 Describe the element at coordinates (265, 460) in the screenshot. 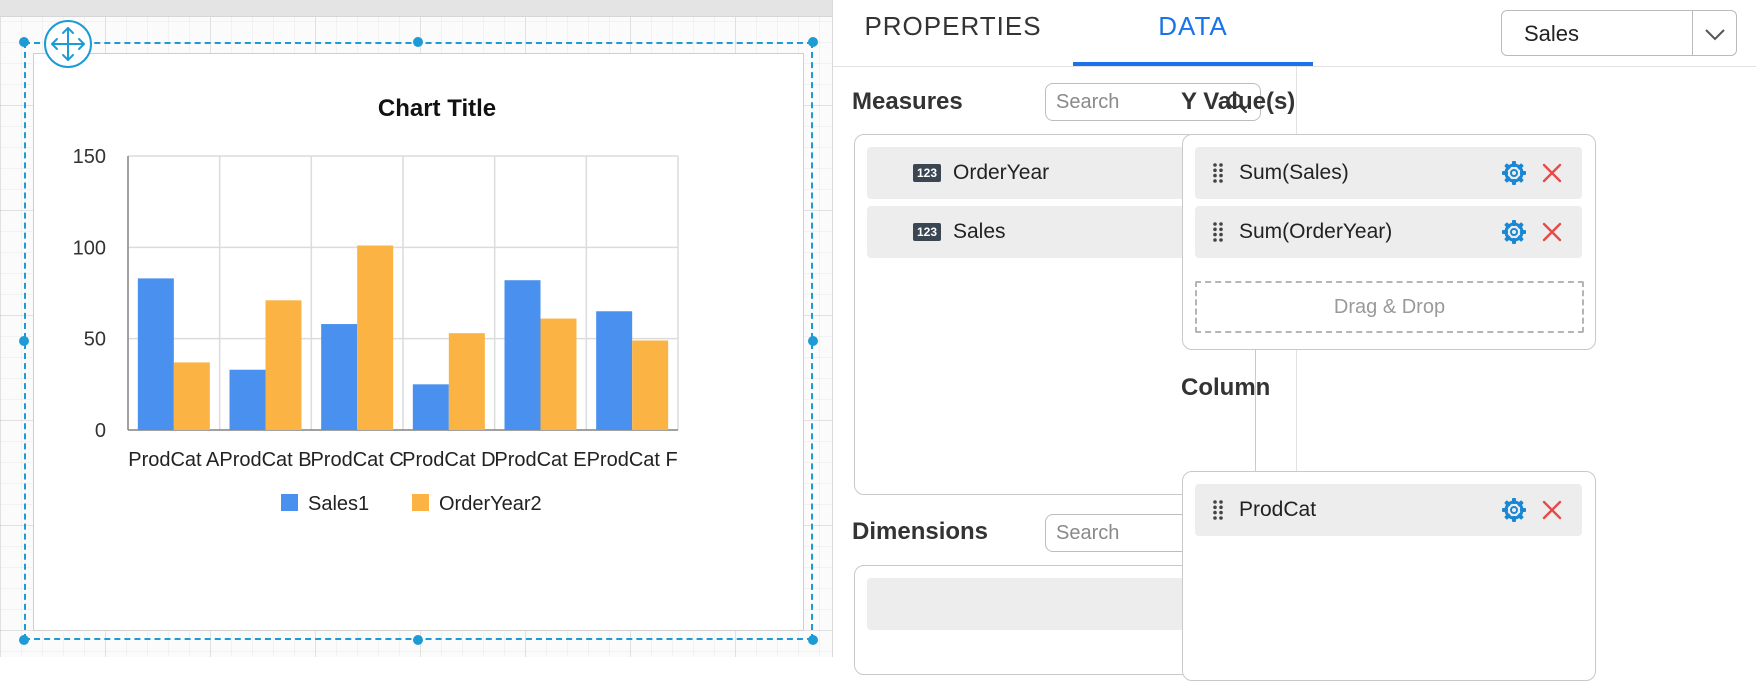

I see `x-tick-label: ProdCat B` at that location.